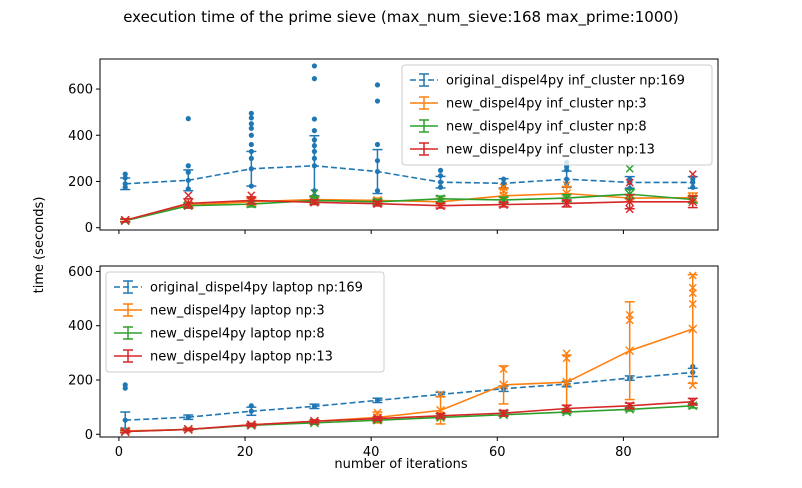 The height and width of the screenshot is (488, 802). Describe the element at coordinates (371, 452) in the screenshot. I see `x-tick-label: 40` at that location.